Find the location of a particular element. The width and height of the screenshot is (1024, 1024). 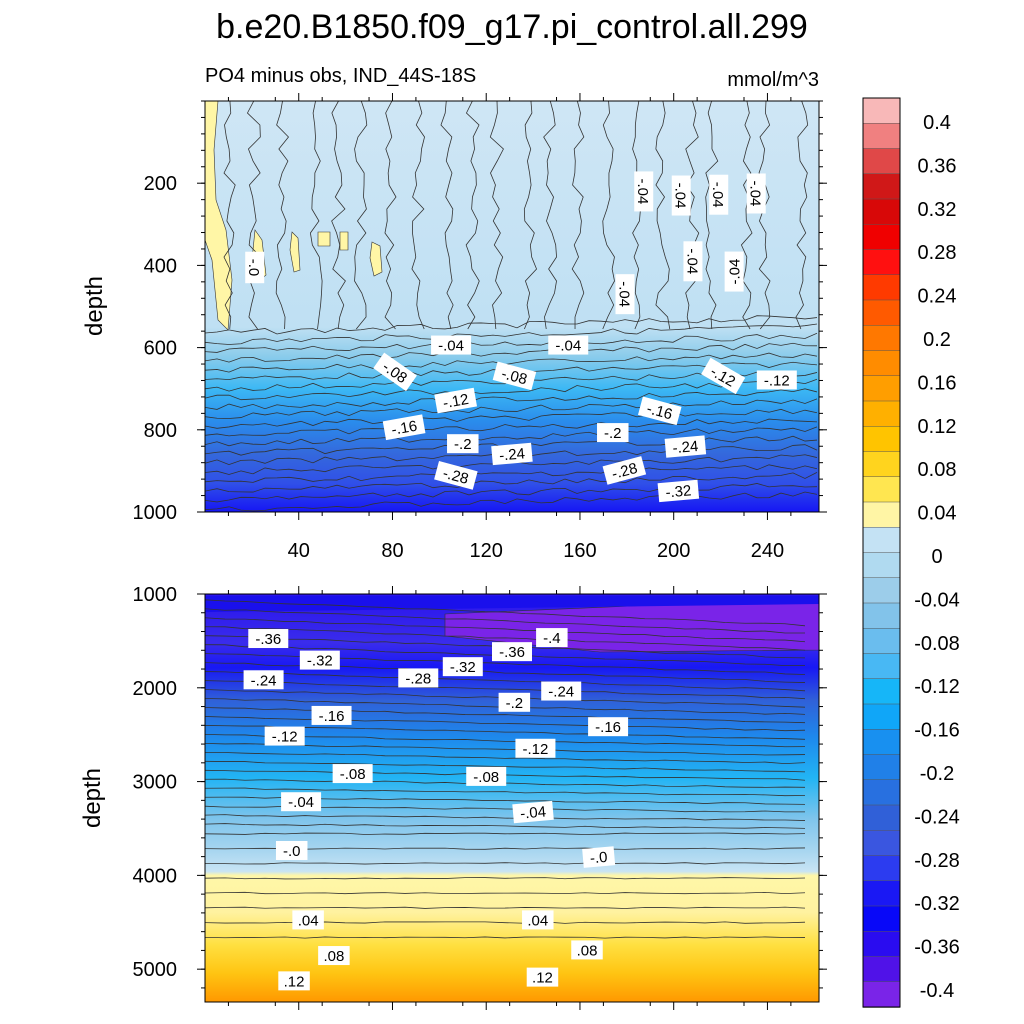

contour-label-text: -.08 is located at coordinates (514, 376).